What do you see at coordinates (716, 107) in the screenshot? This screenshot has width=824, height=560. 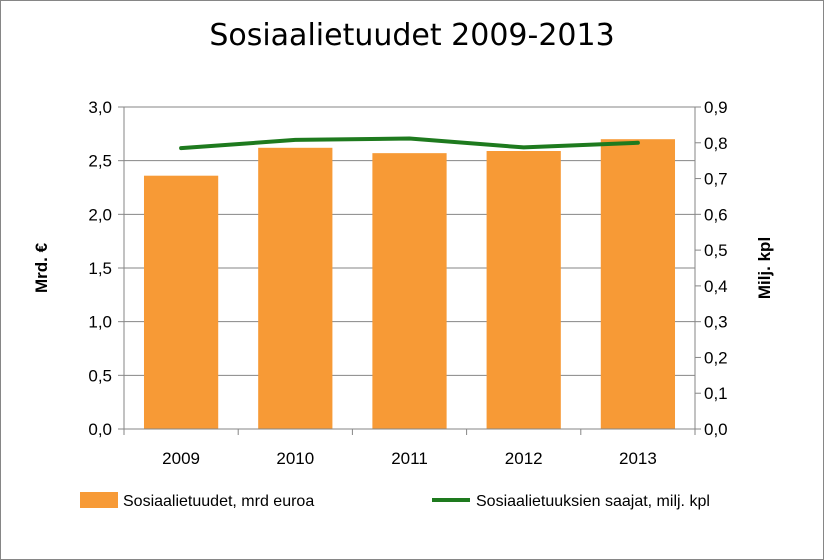 I see `y2-tick-label: 0,9` at bounding box center [716, 107].